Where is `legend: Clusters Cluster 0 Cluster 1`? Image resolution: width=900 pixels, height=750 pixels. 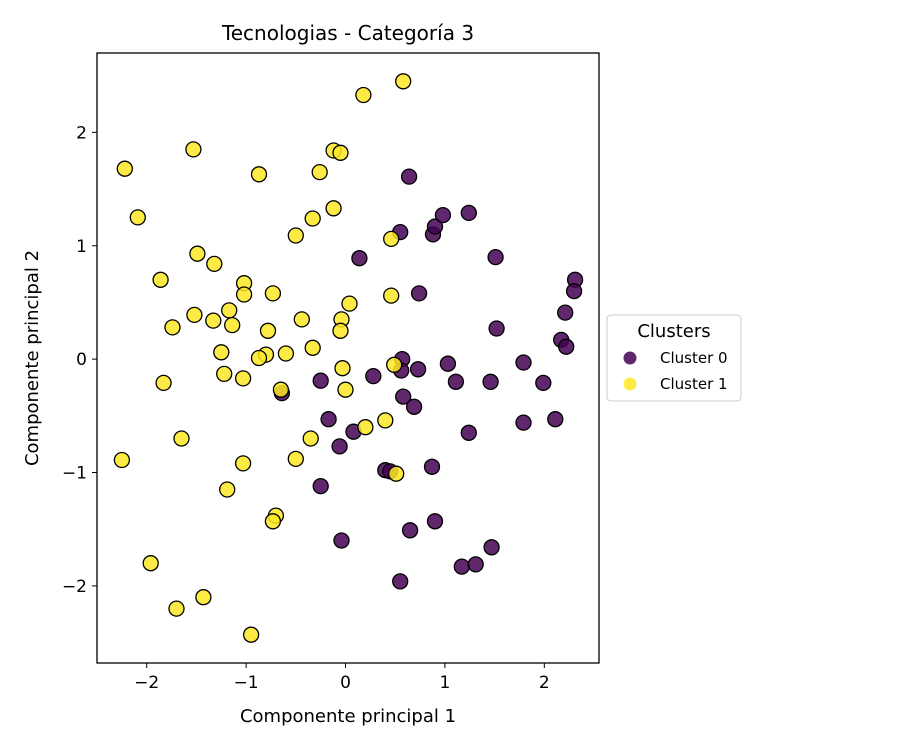
legend: Clusters Cluster 0 Cluster 1 is located at coordinates (674, 358).